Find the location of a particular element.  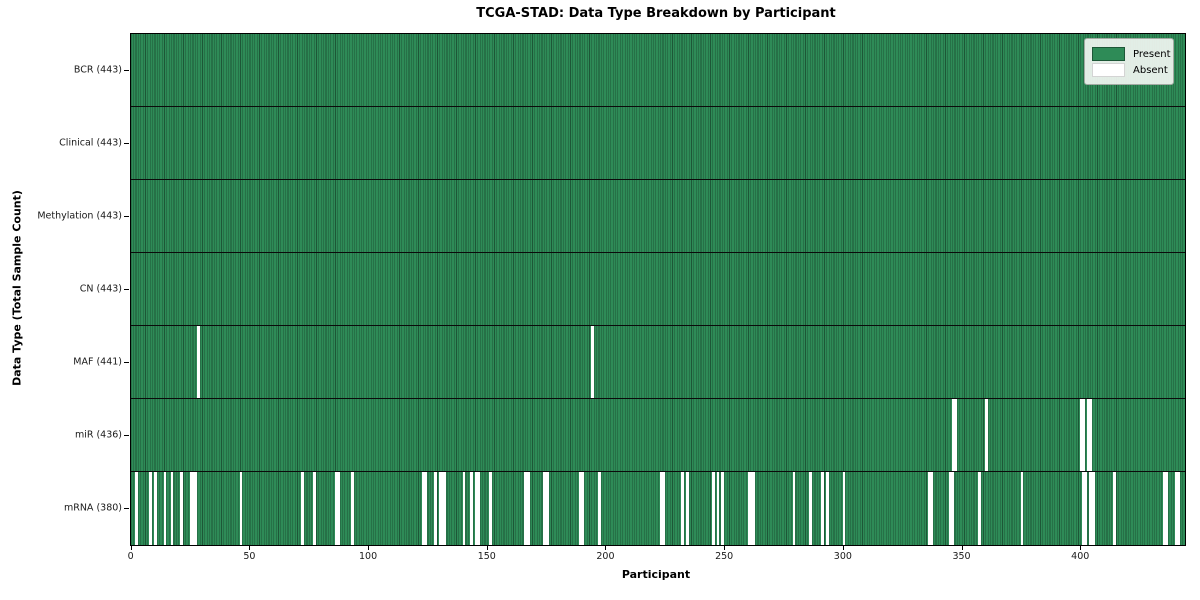

ytick-mark-clinical is located at coordinates (126, 143).